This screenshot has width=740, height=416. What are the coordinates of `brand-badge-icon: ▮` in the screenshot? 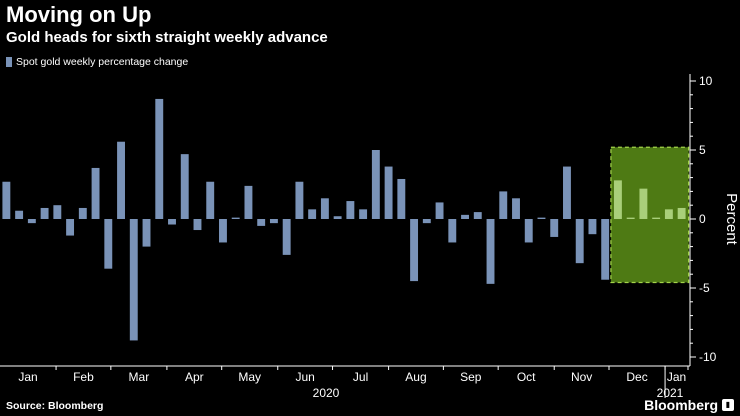 It's located at (728, 405).